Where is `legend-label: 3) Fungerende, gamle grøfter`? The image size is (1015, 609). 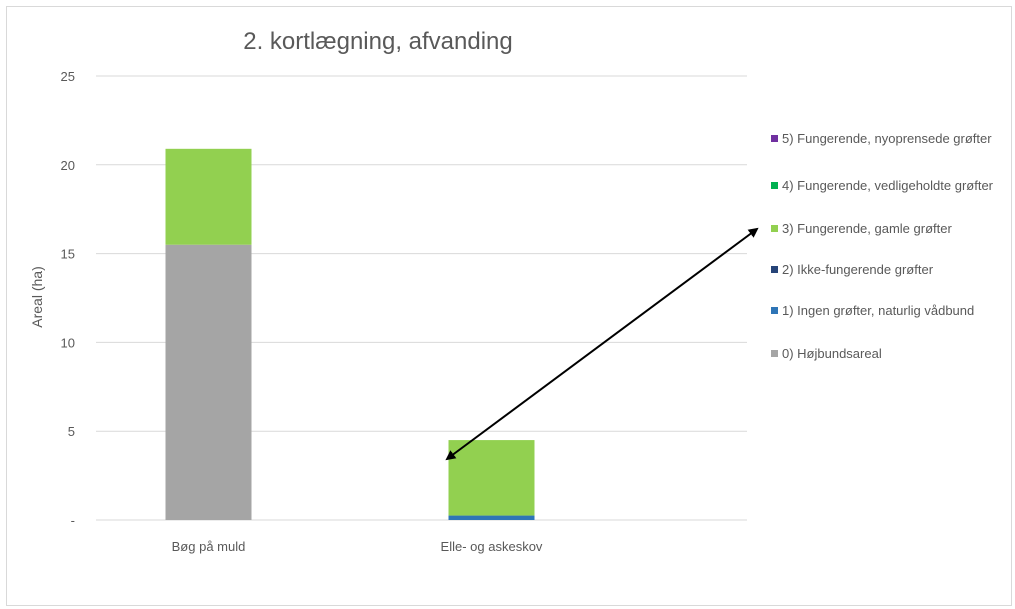 legend-label: 3) Fungerende, gamle grøfter is located at coordinates (867, 228).